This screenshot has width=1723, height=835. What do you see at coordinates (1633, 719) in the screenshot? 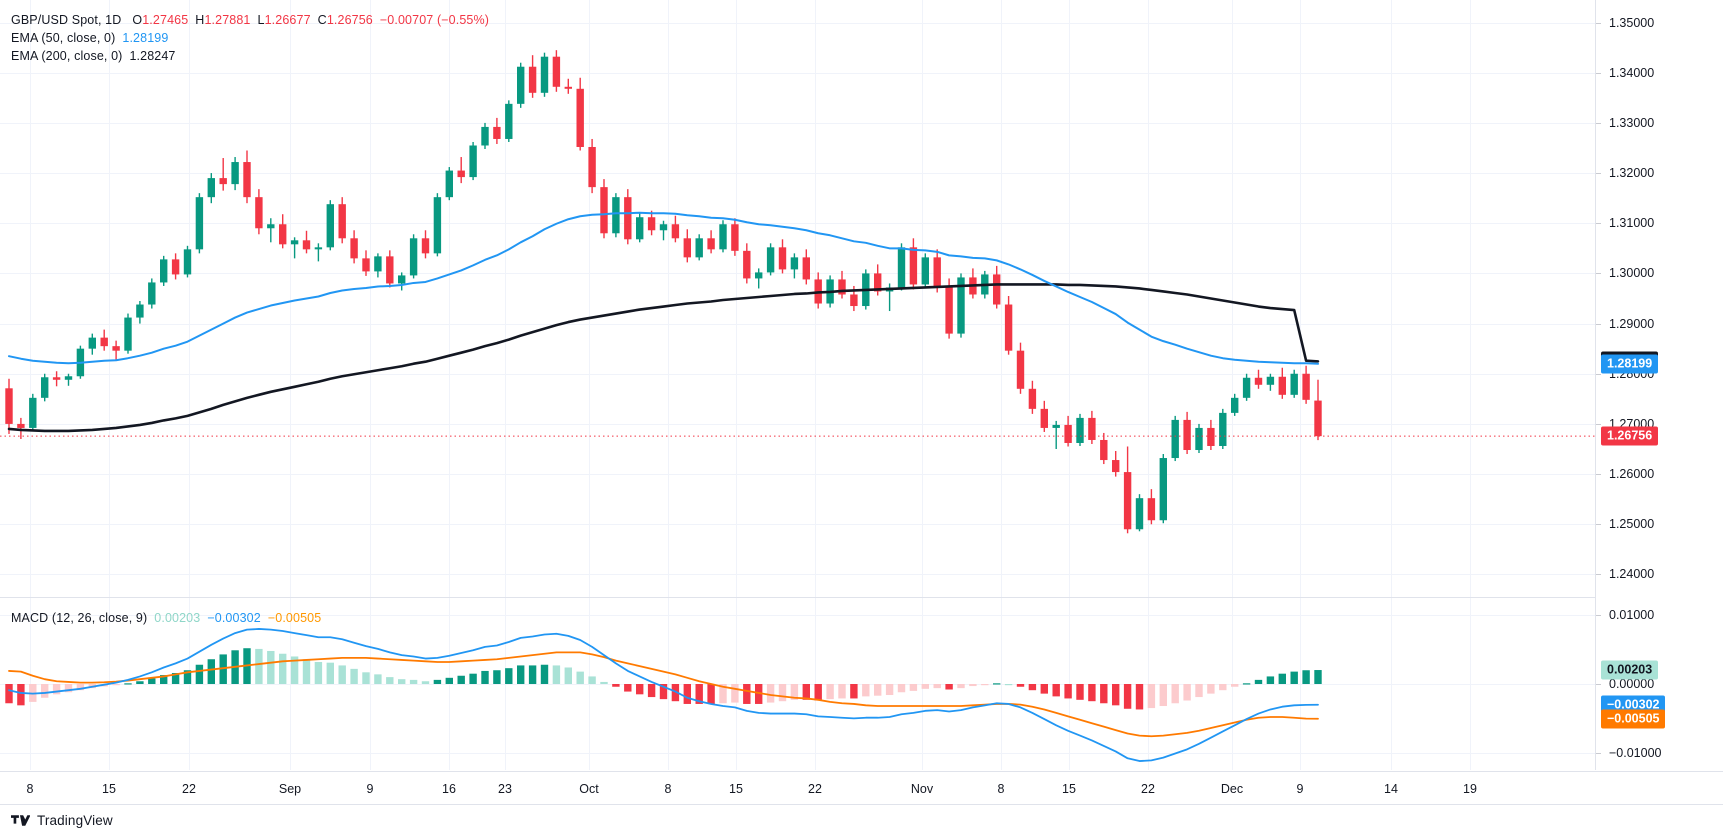
I see `macd-badge-signal: −0.00505` at bounding box center [1633, 719].